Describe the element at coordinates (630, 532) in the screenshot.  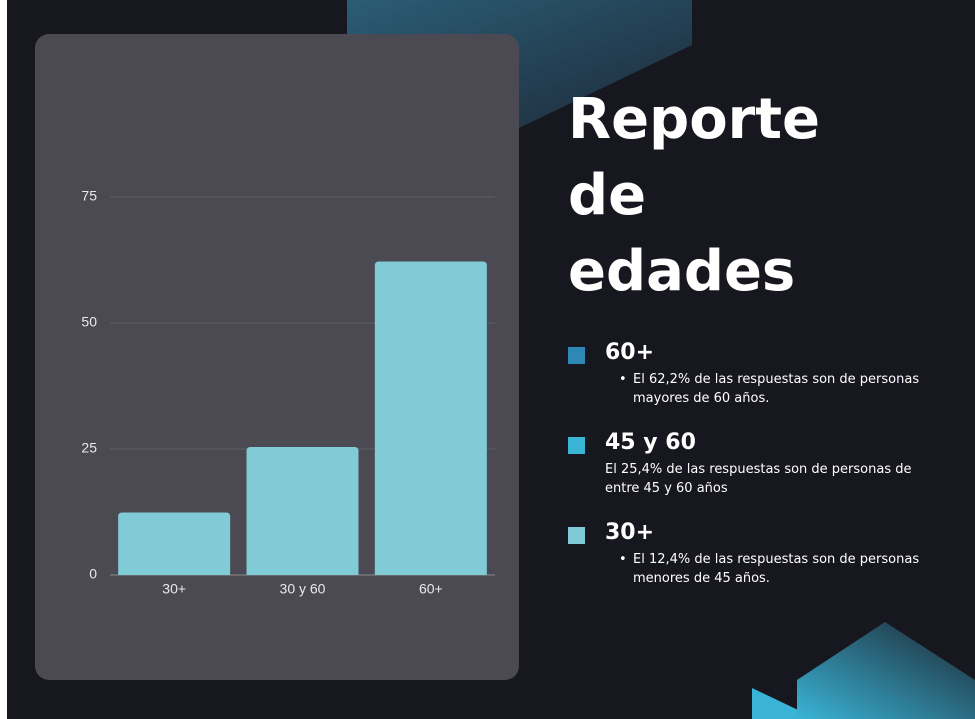
I see `legend-label: 30+` at that location.